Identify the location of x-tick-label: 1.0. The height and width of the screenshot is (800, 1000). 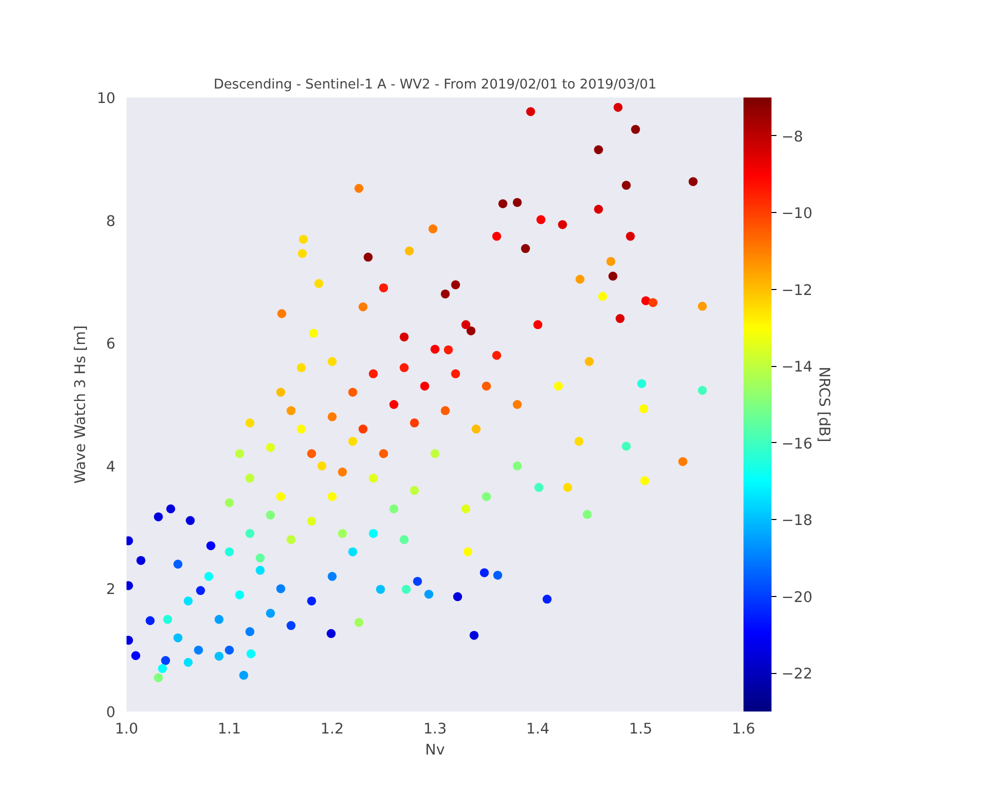
(126, 729).